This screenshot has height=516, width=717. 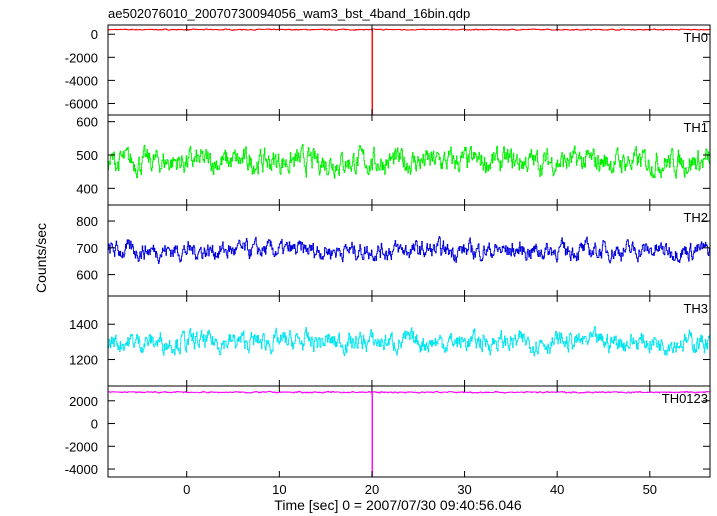 I want to click on y-axis-label: Counts/sec, so click(x=41, y=258).